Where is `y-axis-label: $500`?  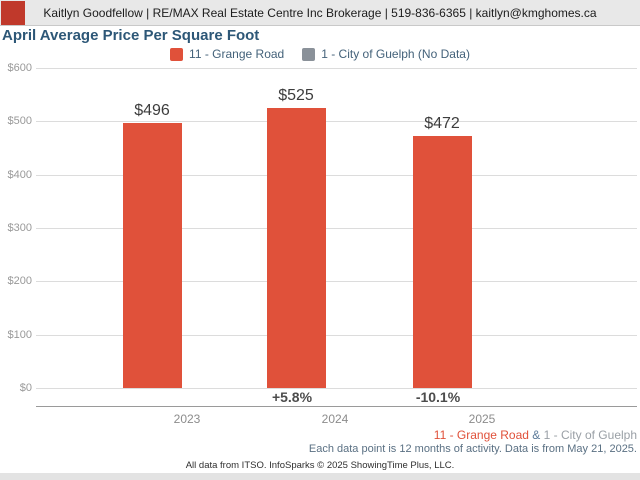
y-axis-label: $500 is located at coordinates (19, 121).